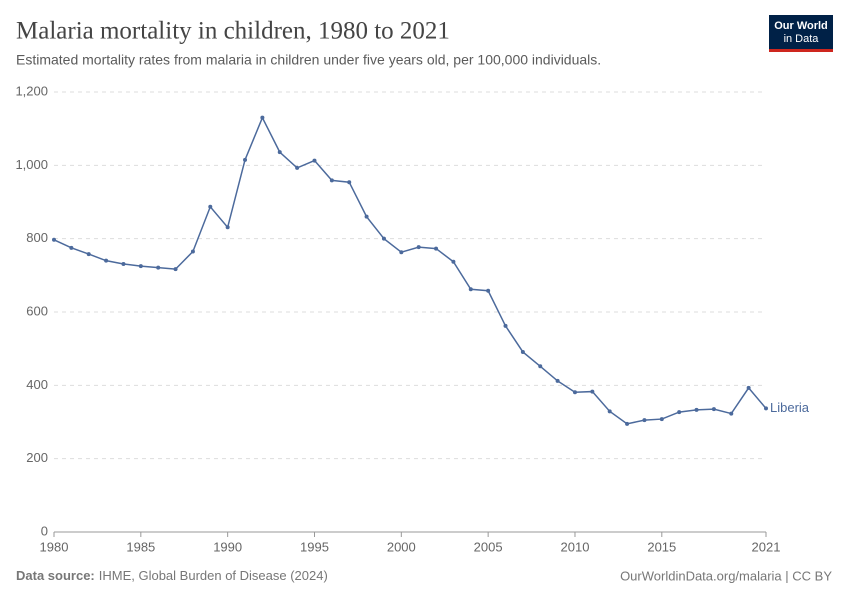 This screenshot has width=850, height=600. What do you see at coordinates (314, 546) in the screenshot?
I see `x-tick-label: 1995` at bounding box center [314, 546].